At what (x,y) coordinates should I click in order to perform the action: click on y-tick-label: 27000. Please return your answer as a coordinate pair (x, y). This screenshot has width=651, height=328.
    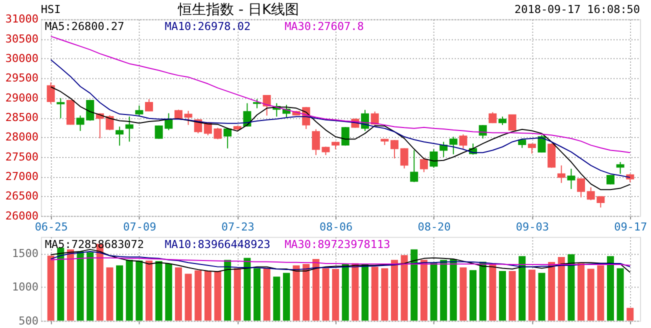
    Looking at the image, I should click on (21, 177).